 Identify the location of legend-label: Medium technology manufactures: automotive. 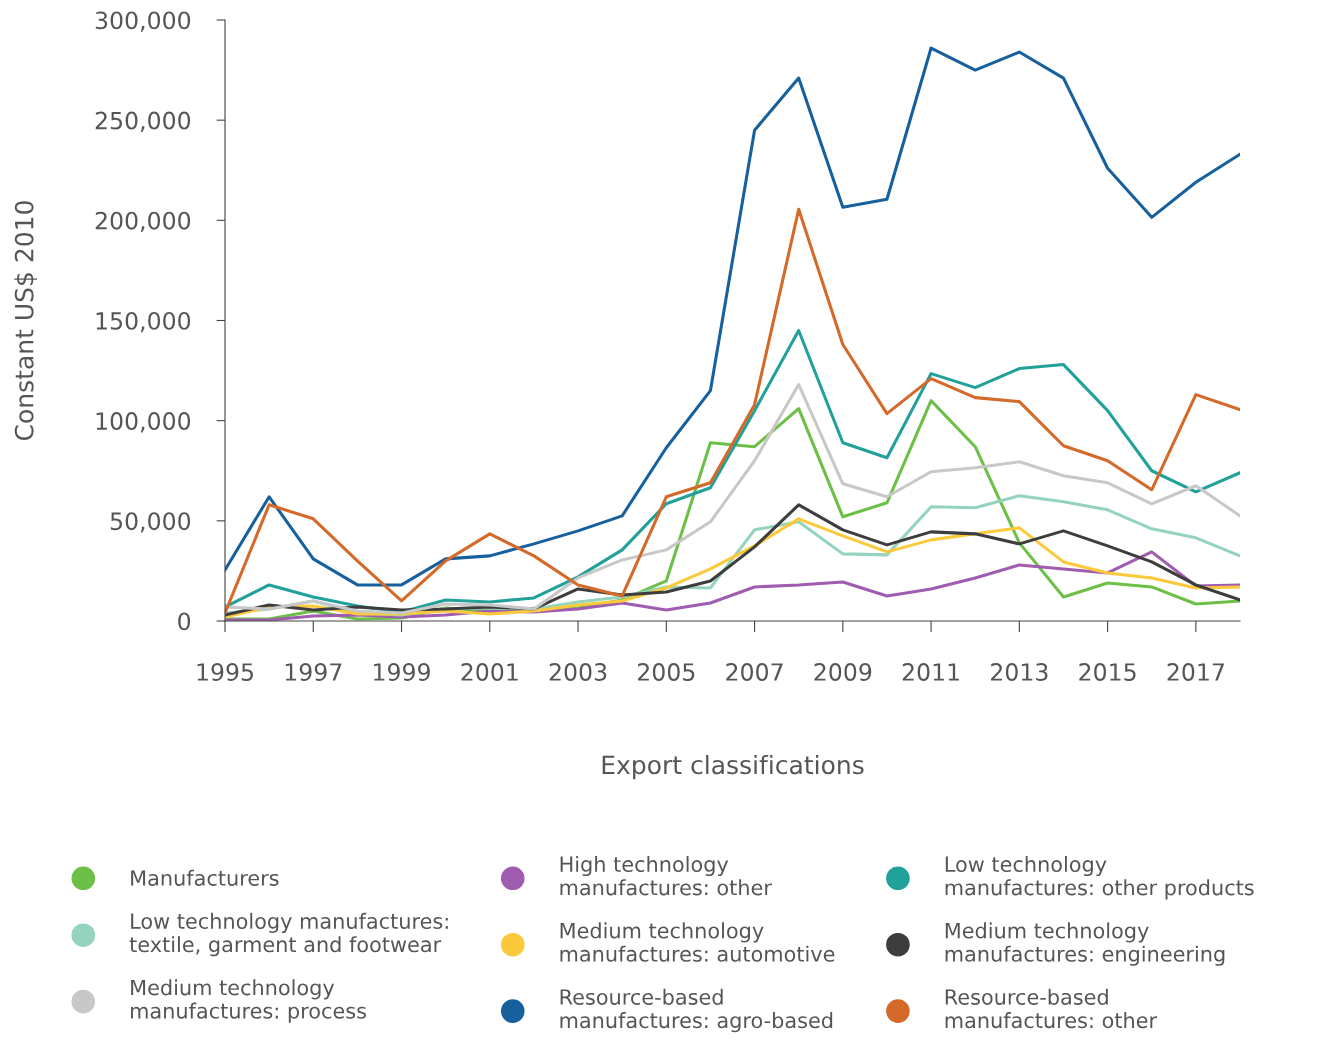
(697, 942).